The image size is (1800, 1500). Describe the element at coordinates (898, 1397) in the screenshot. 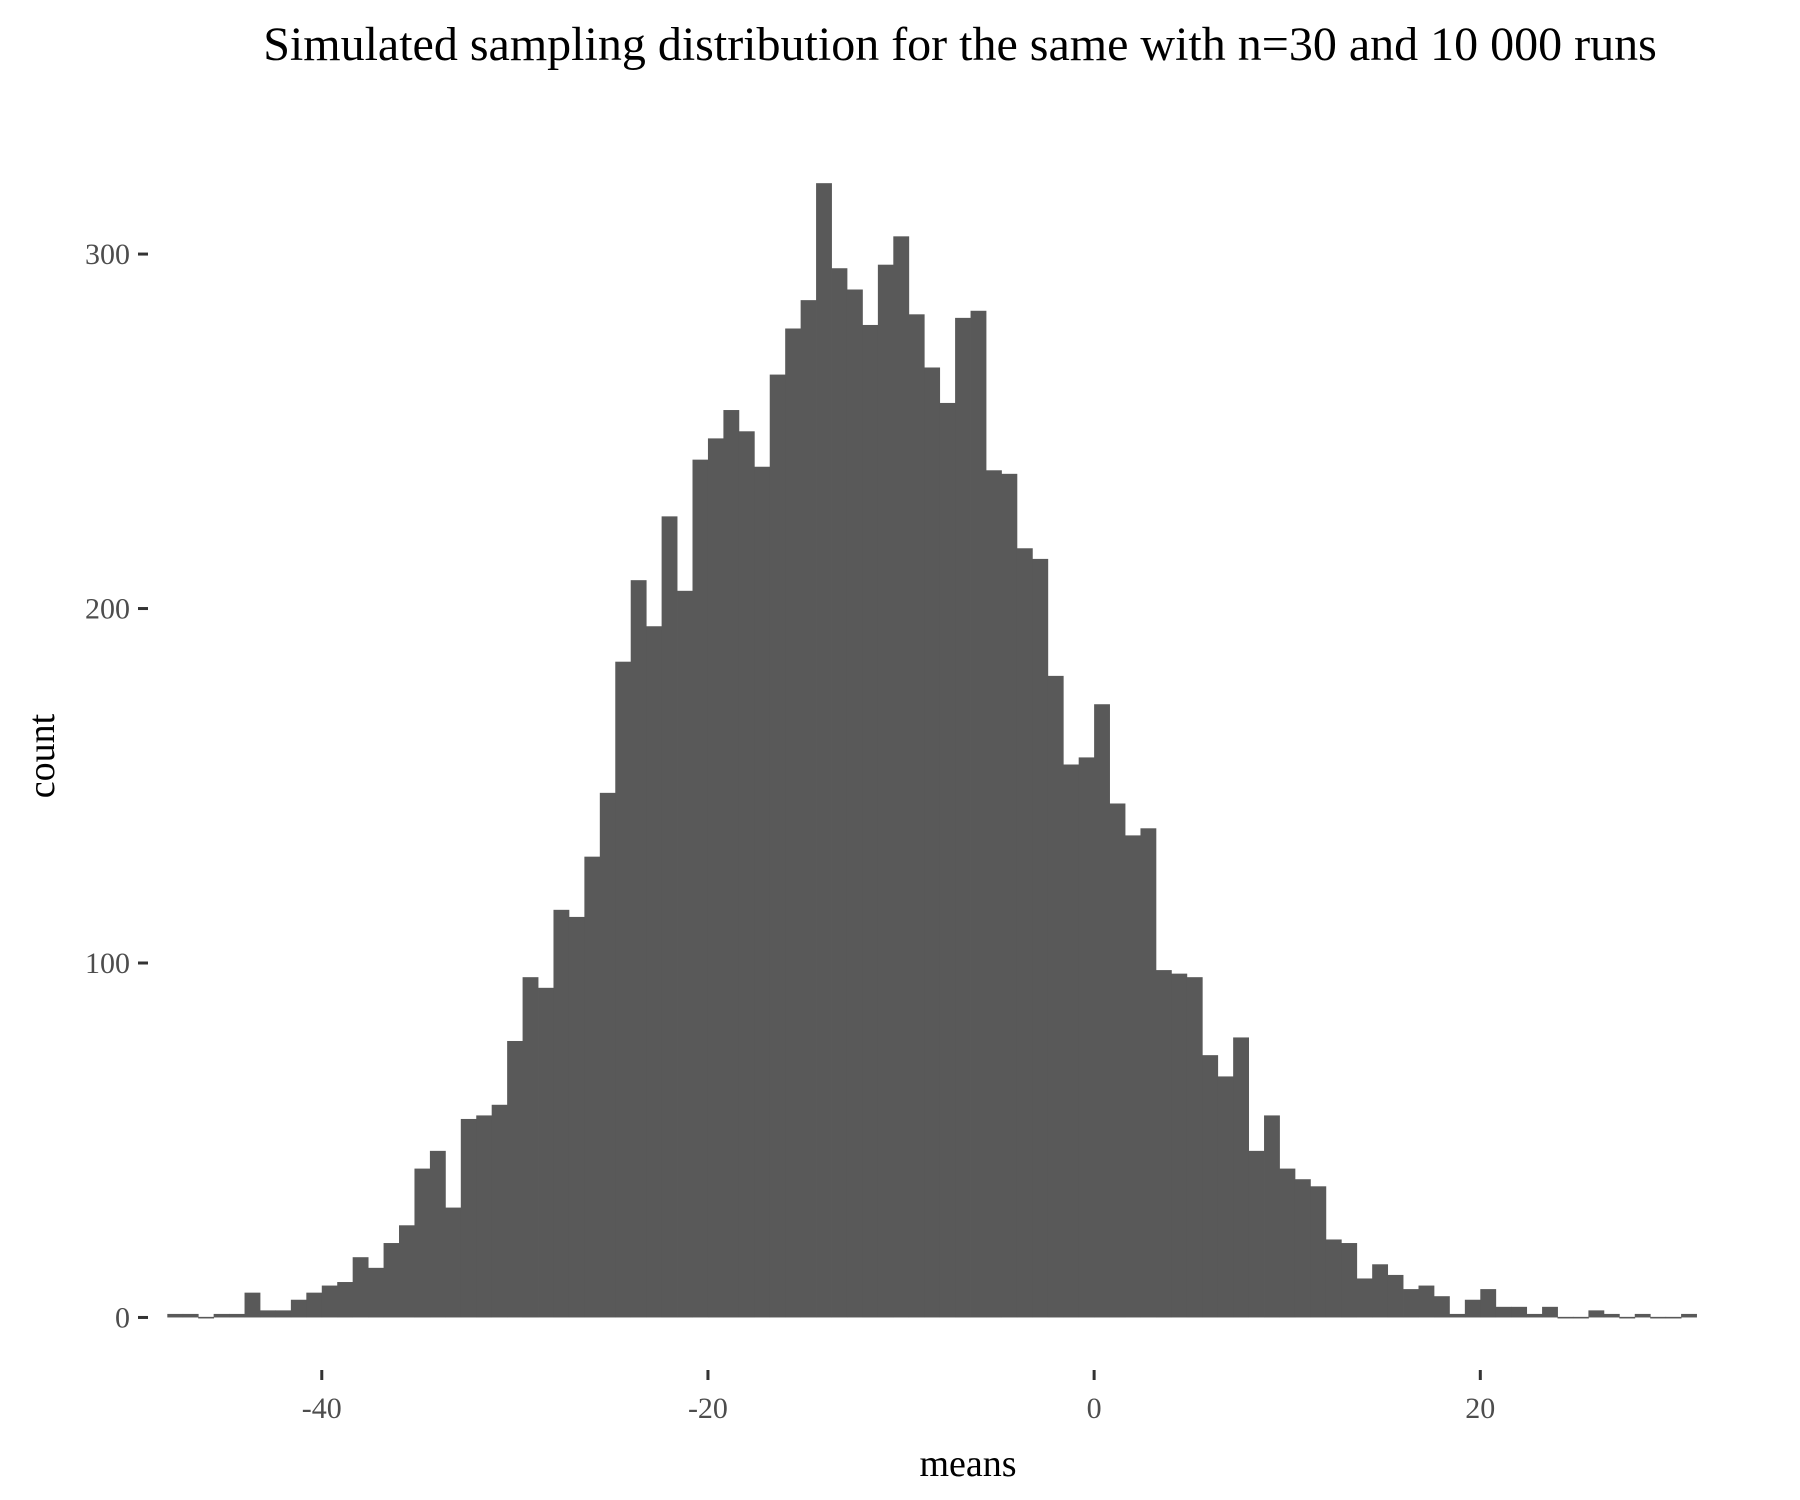

I see `x-axis: -40 -20 0 20` at that location.